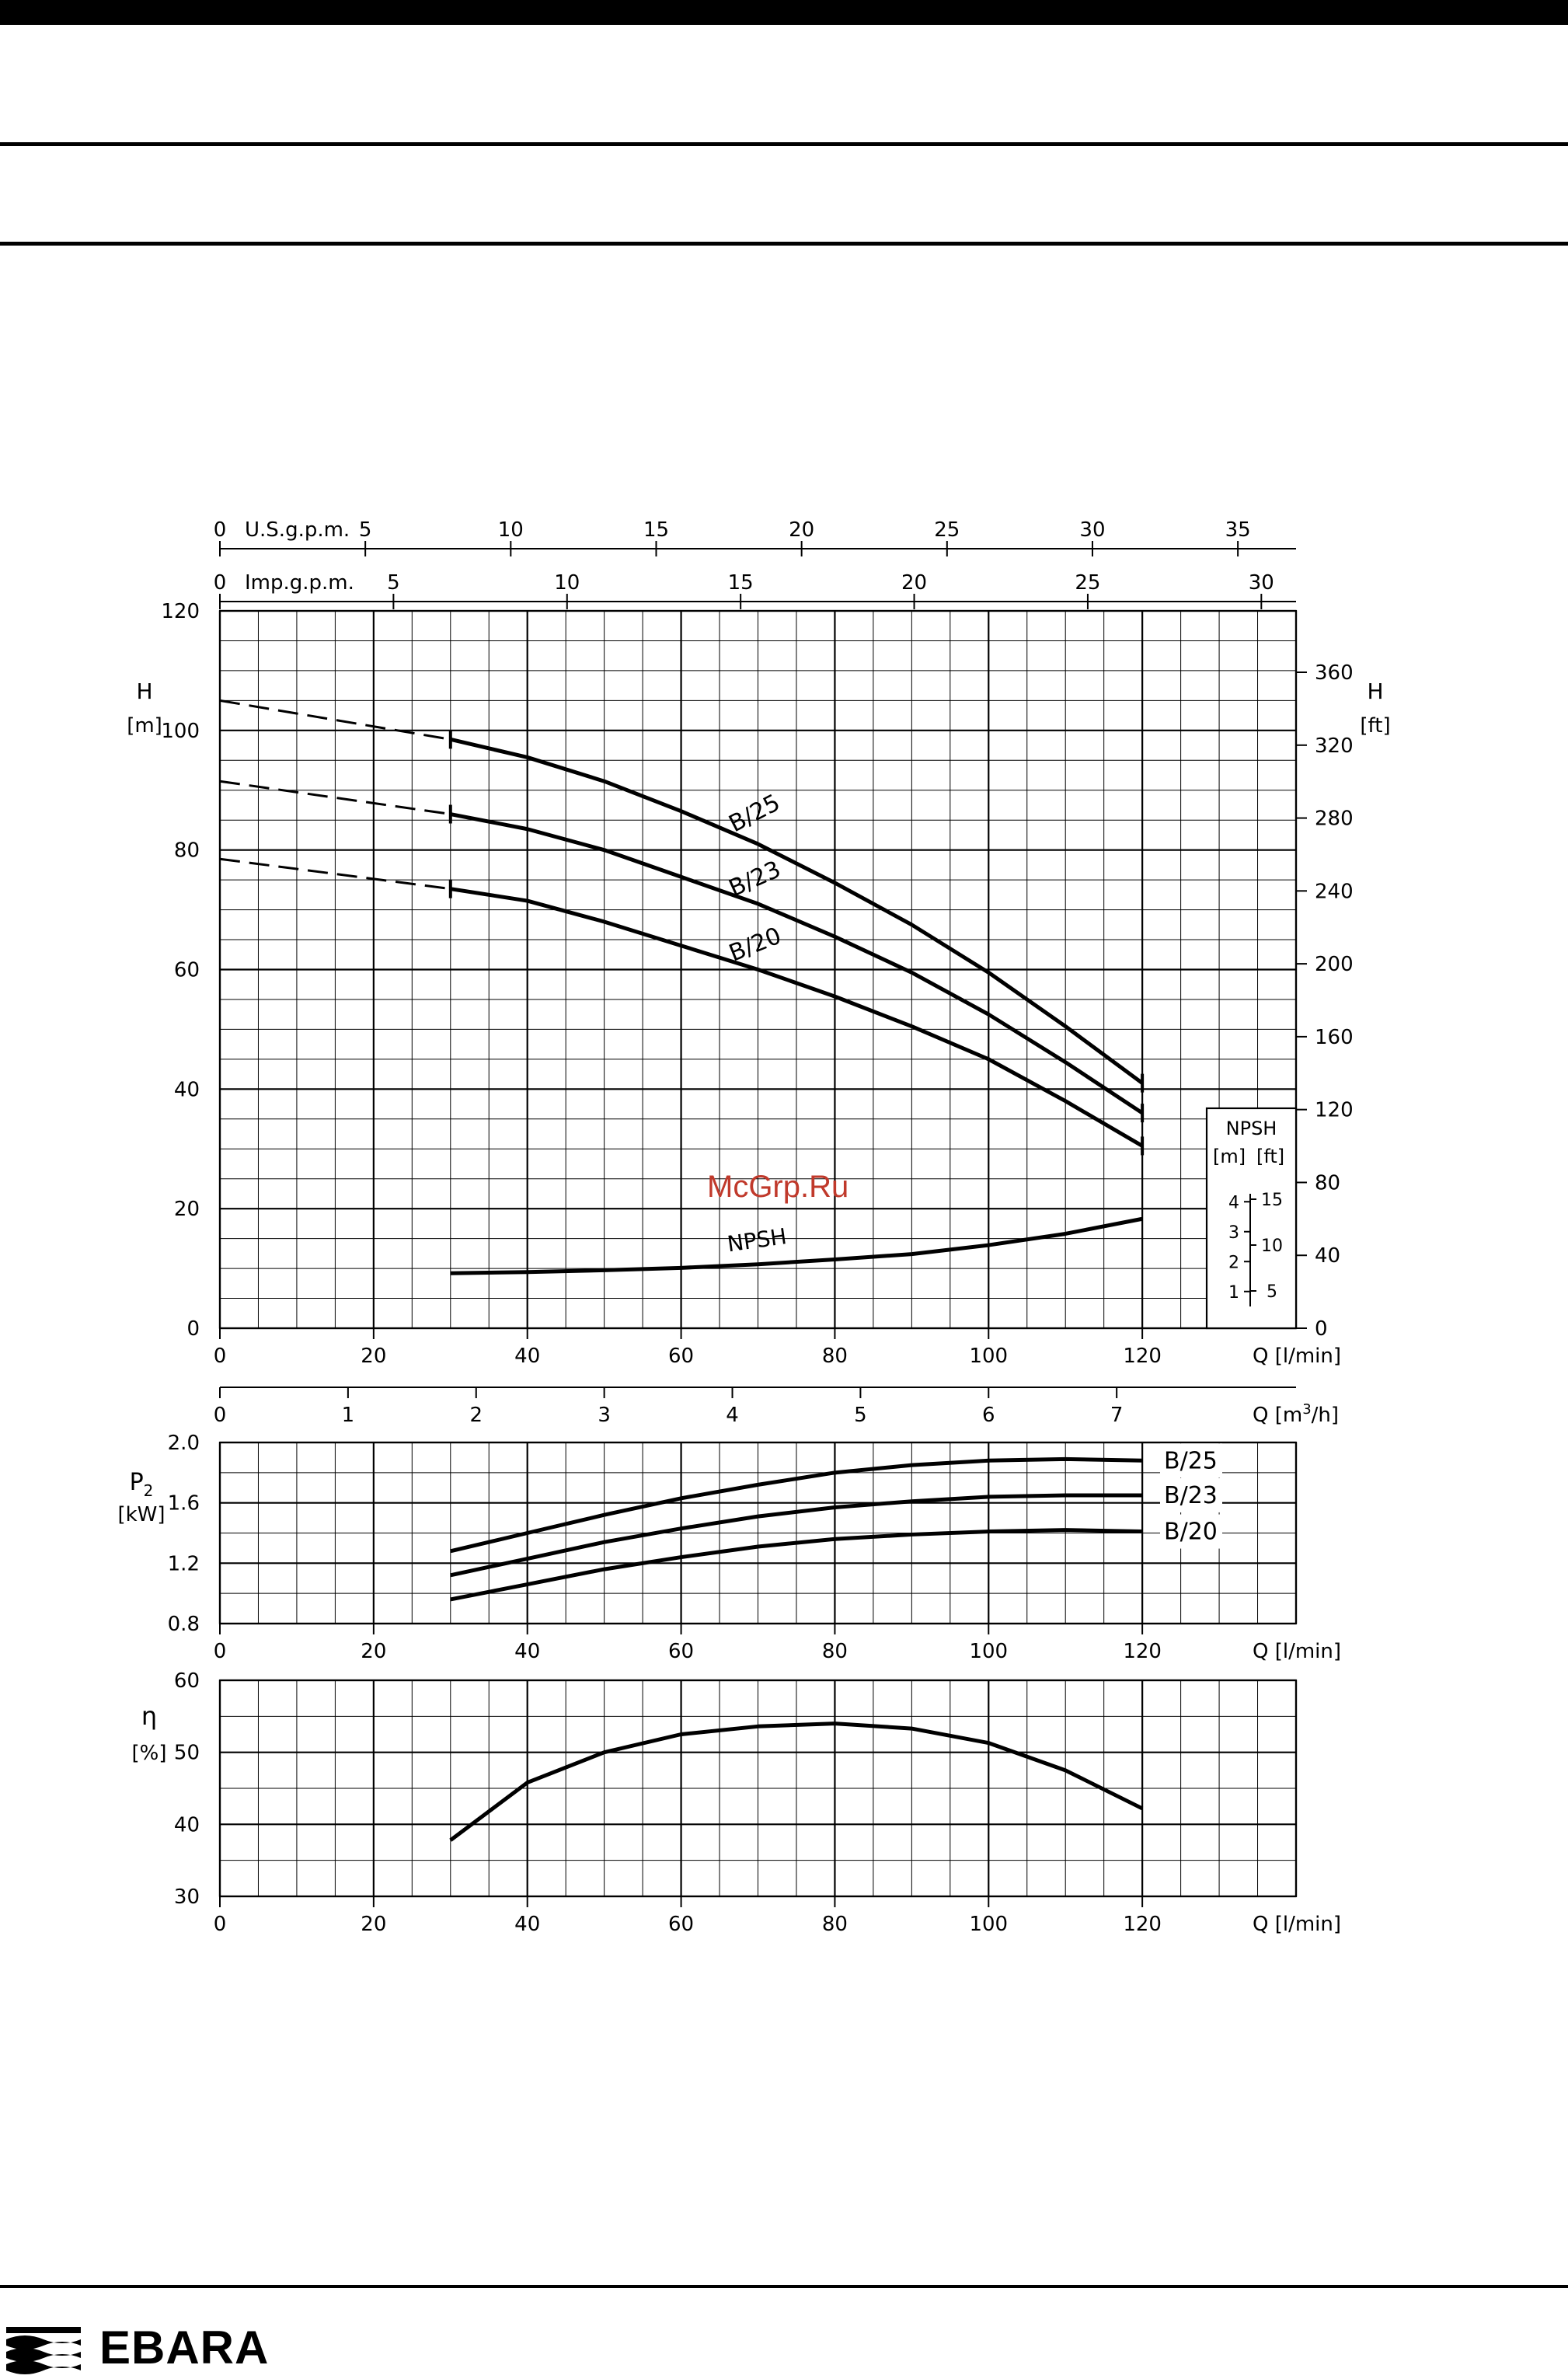 Image resolution: width=1568 pixels, height=2379 pixels. I want to click on head-right-tick-label: 40, so click(1327, 1256).